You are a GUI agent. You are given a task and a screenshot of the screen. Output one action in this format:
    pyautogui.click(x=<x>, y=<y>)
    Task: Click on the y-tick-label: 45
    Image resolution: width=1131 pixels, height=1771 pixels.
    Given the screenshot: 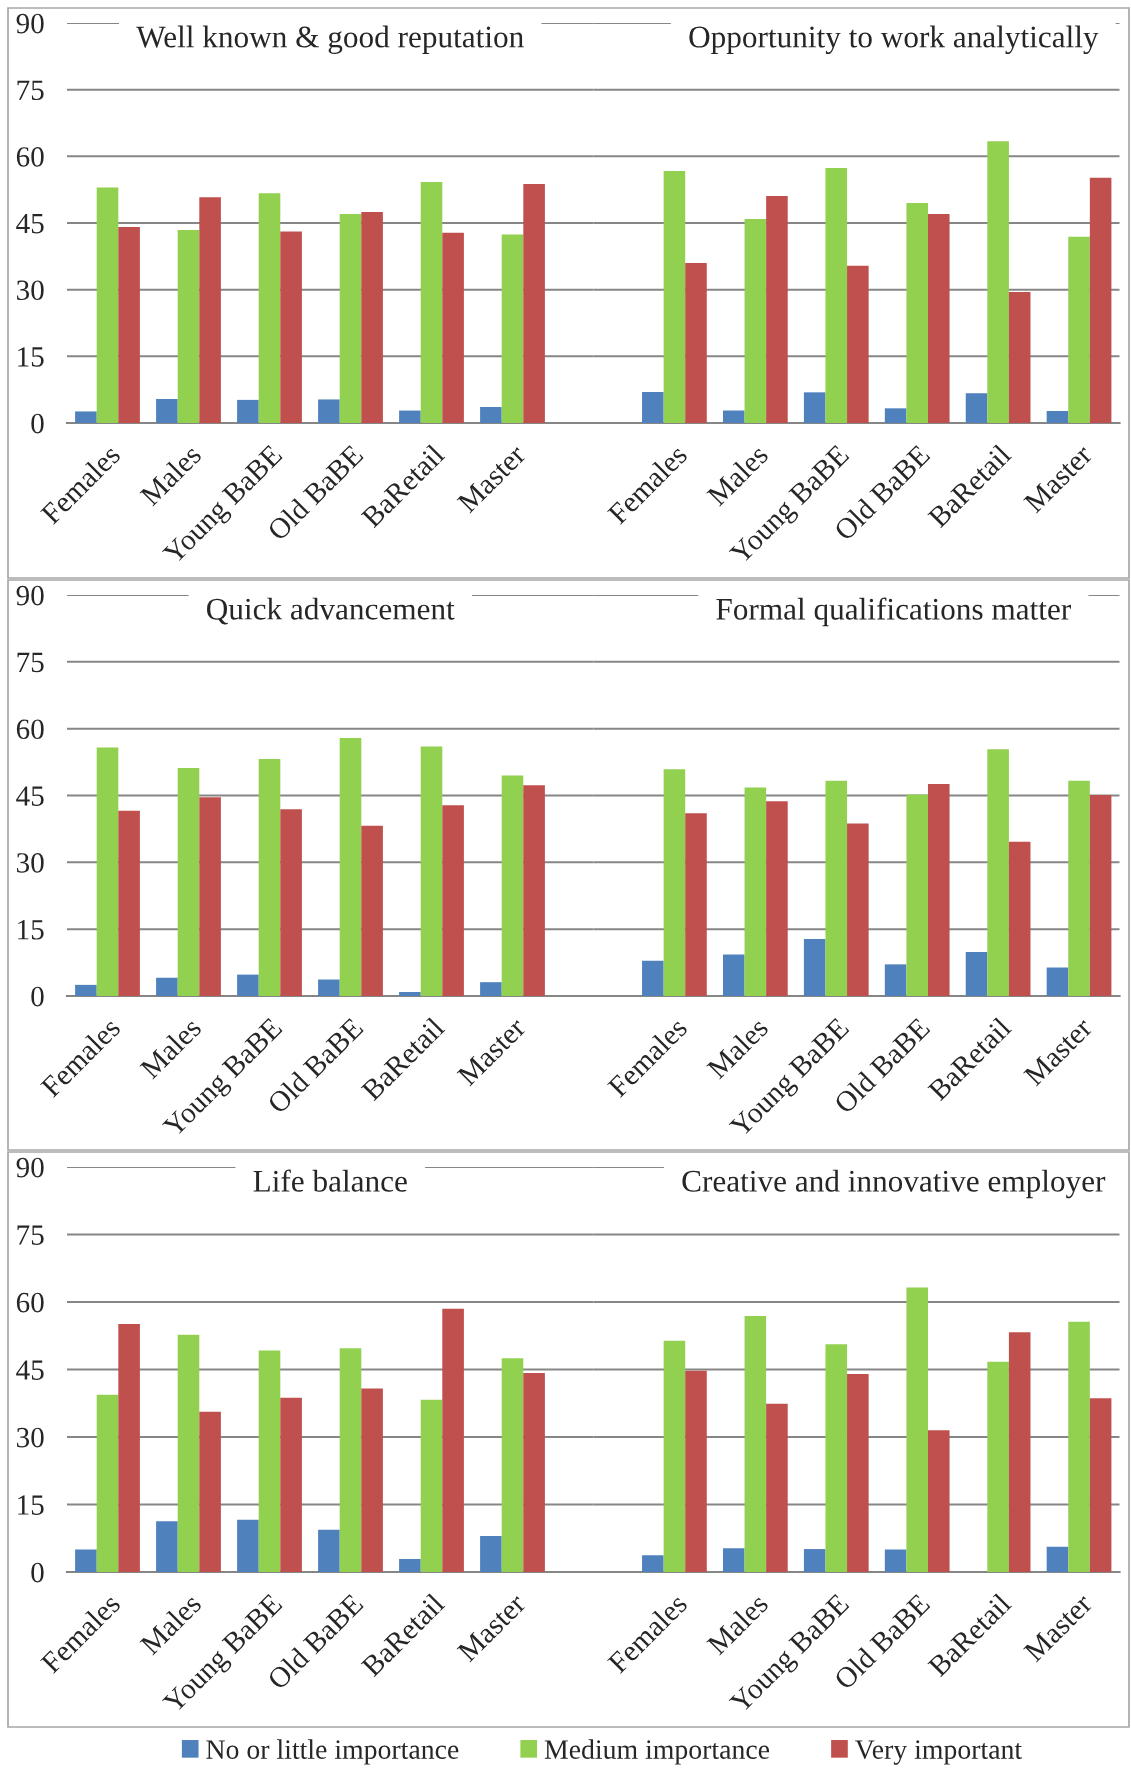 What is the action you would take?
    pyautogui.click(x=30, y=223)
    